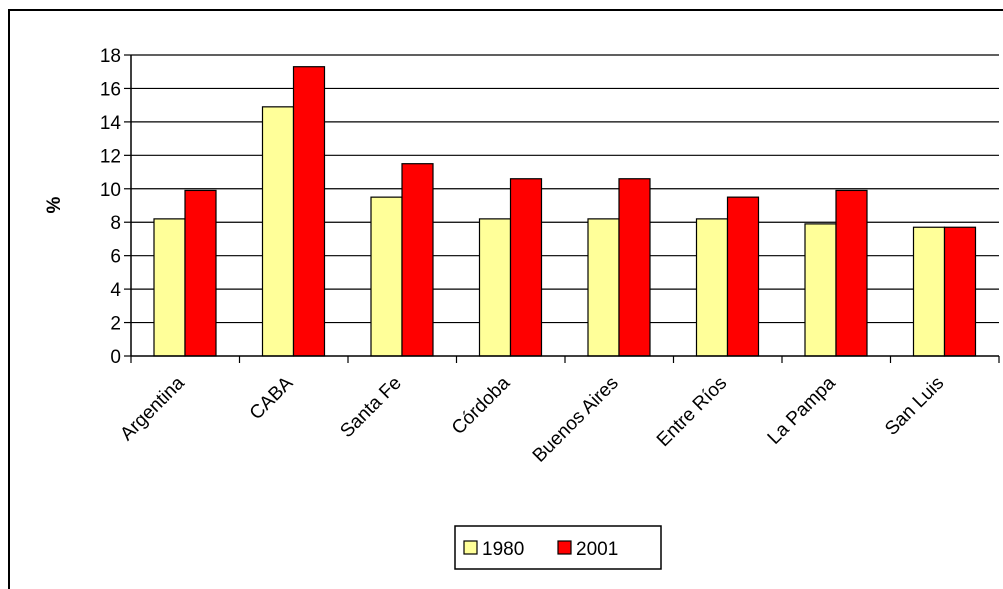  What do you see at coordinates (503, 549) in the screenshot?
I see `legend-label: 1980` at bounding box center [503, 549].